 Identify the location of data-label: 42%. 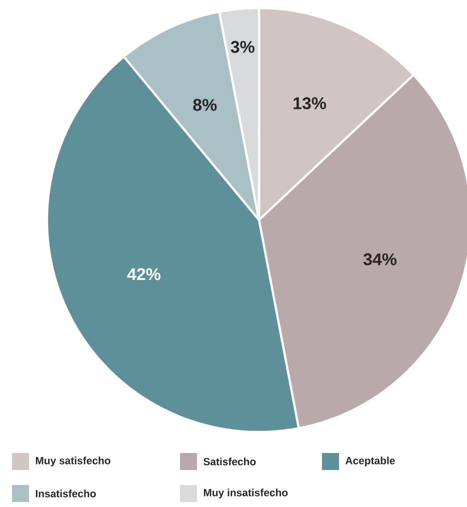
(143, 274).